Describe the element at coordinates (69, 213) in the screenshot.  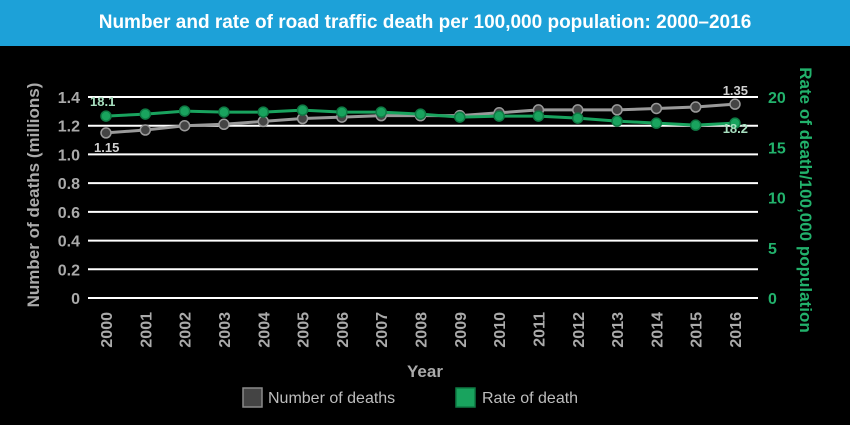
I see `y-left-tick-label: 0.6` at that location.